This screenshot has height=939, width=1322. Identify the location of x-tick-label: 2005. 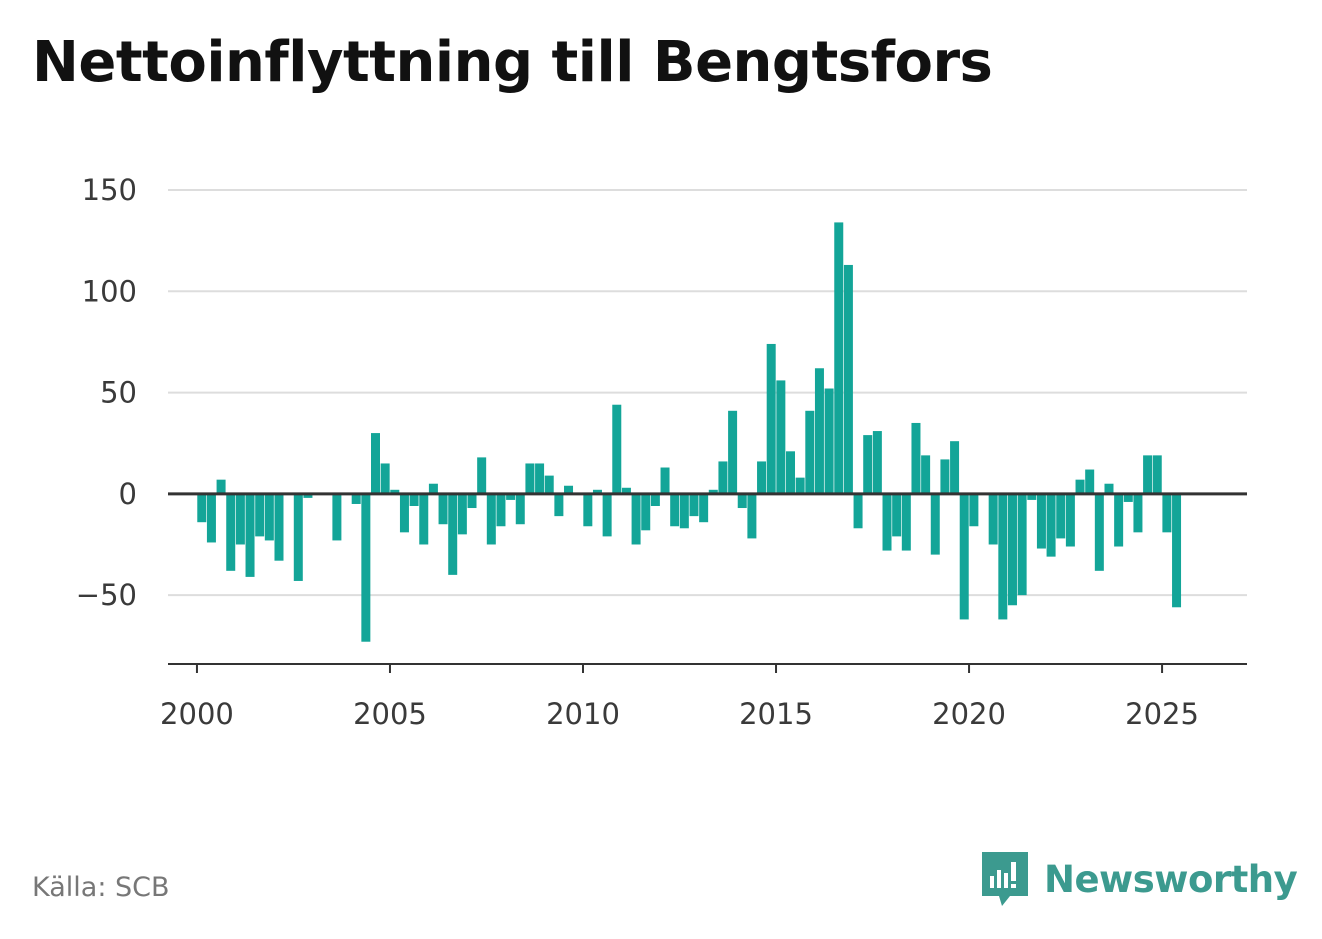
(390, 714).